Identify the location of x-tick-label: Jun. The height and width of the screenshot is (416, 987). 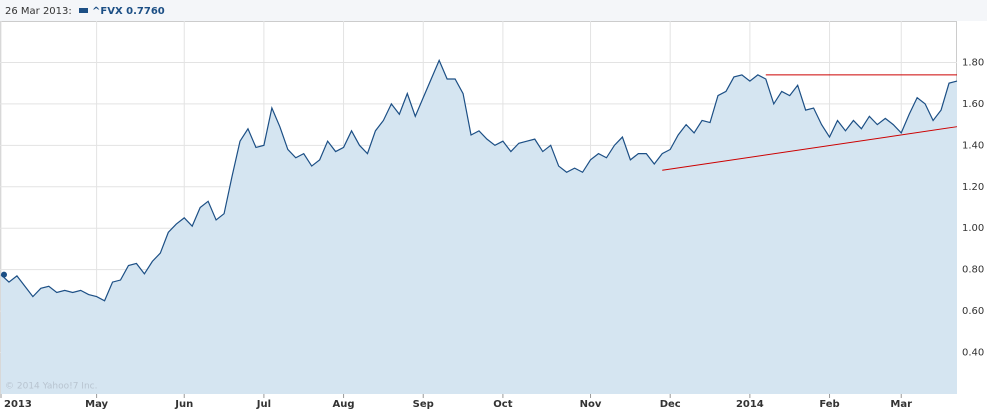
(183, 404).